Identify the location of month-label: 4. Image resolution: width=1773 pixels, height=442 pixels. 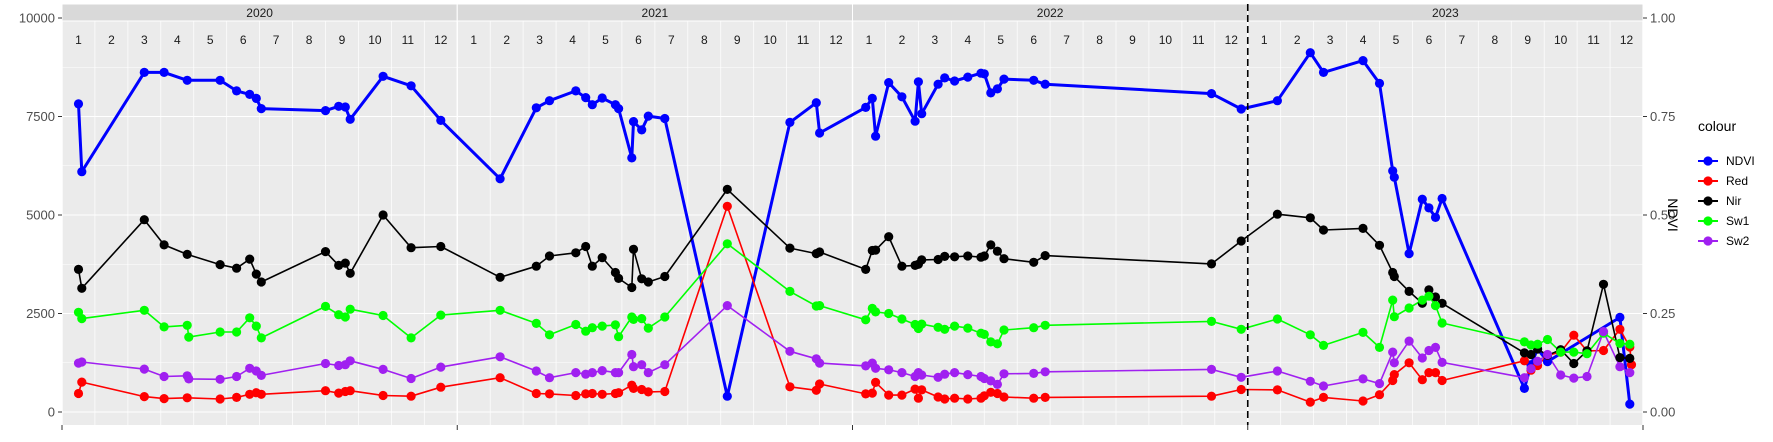
(1363, 40).